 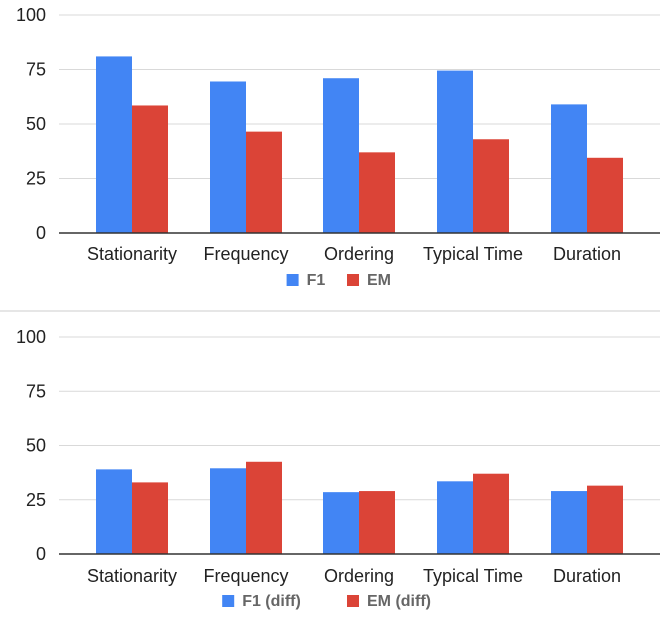 What do you see at coordinates (326, 601) in the screenshot?
I see `legend: F1 (diff) EM (diff)` at bounding box center [326, 601].